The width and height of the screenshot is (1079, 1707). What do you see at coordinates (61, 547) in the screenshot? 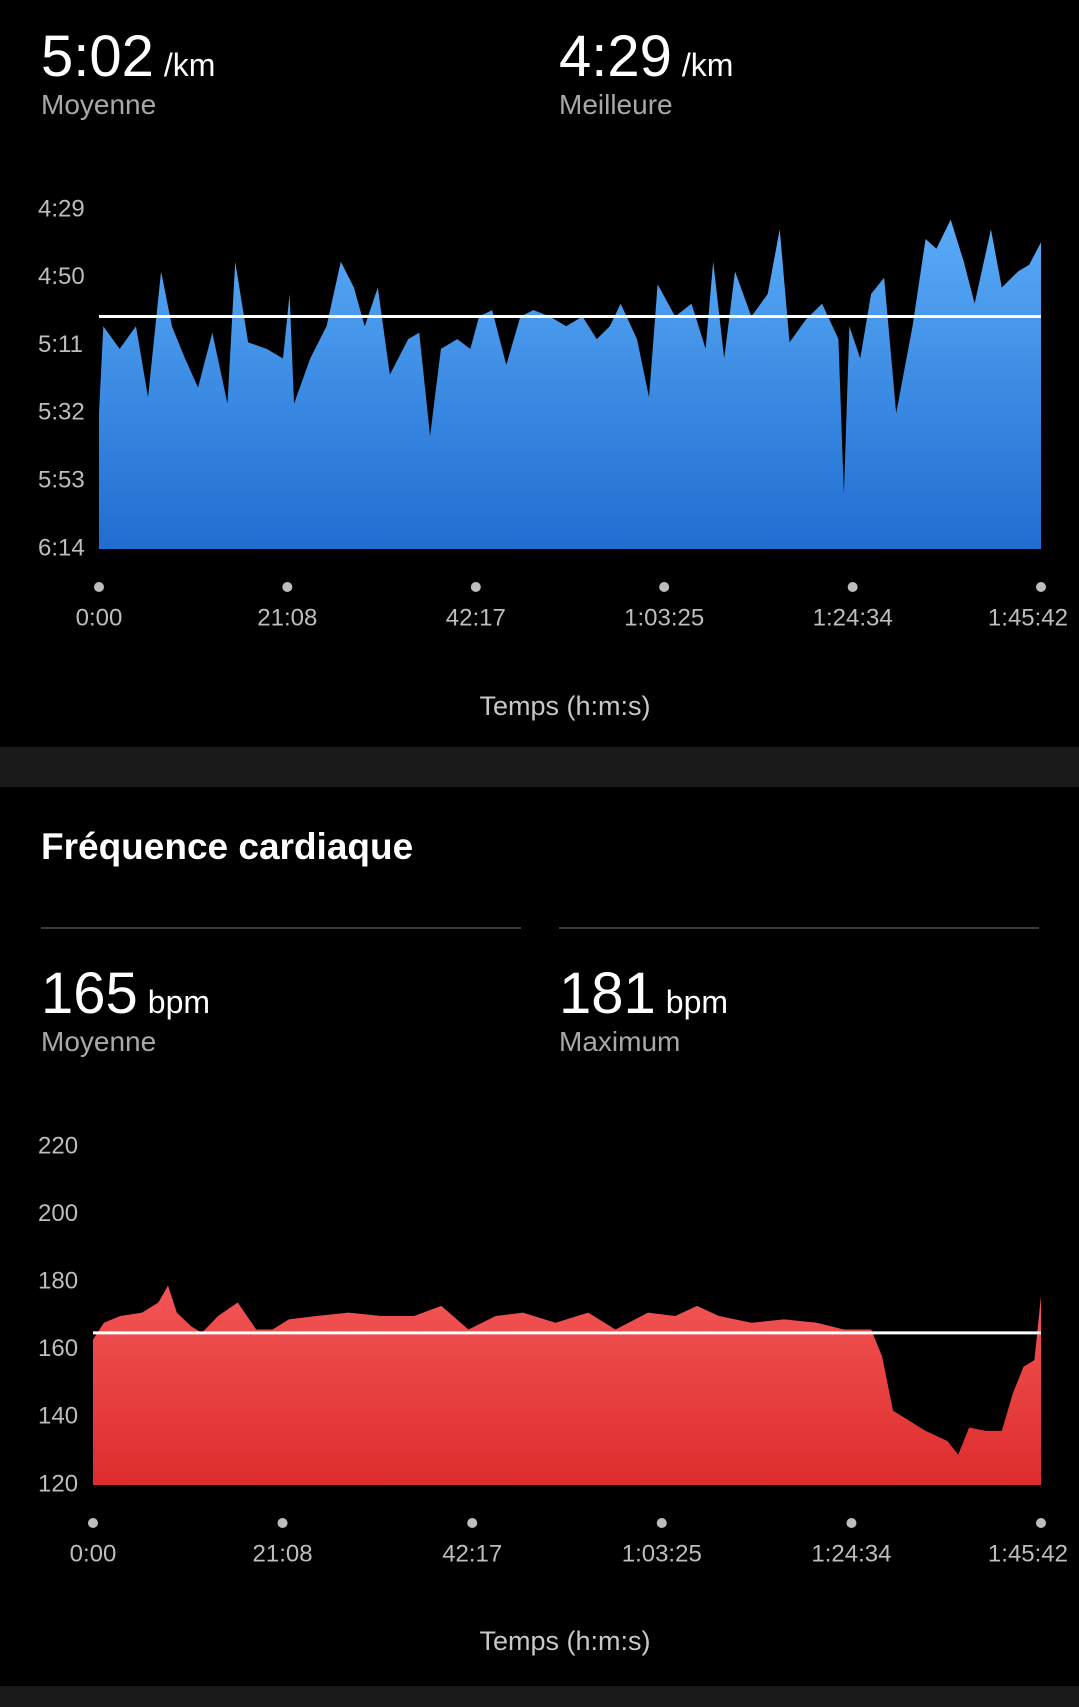
I see `y-tick-label: 6:14` at bounding box center [61, 547].